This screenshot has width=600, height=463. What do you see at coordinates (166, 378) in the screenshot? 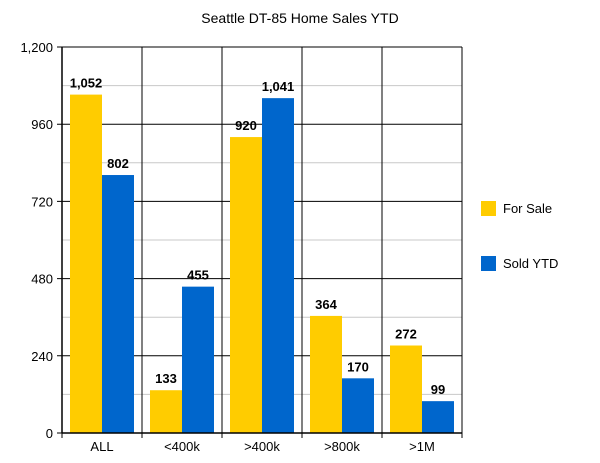
I see `data-label: 133` at bounding box center [166, 378].